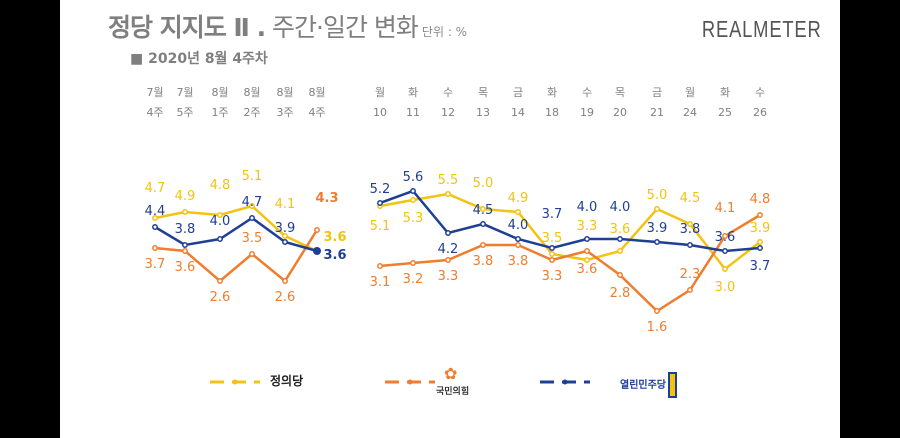 Image resolution: width=900 pixels, height=438 pixels. I want to click on data-label: 4.5, so click(690, 198).